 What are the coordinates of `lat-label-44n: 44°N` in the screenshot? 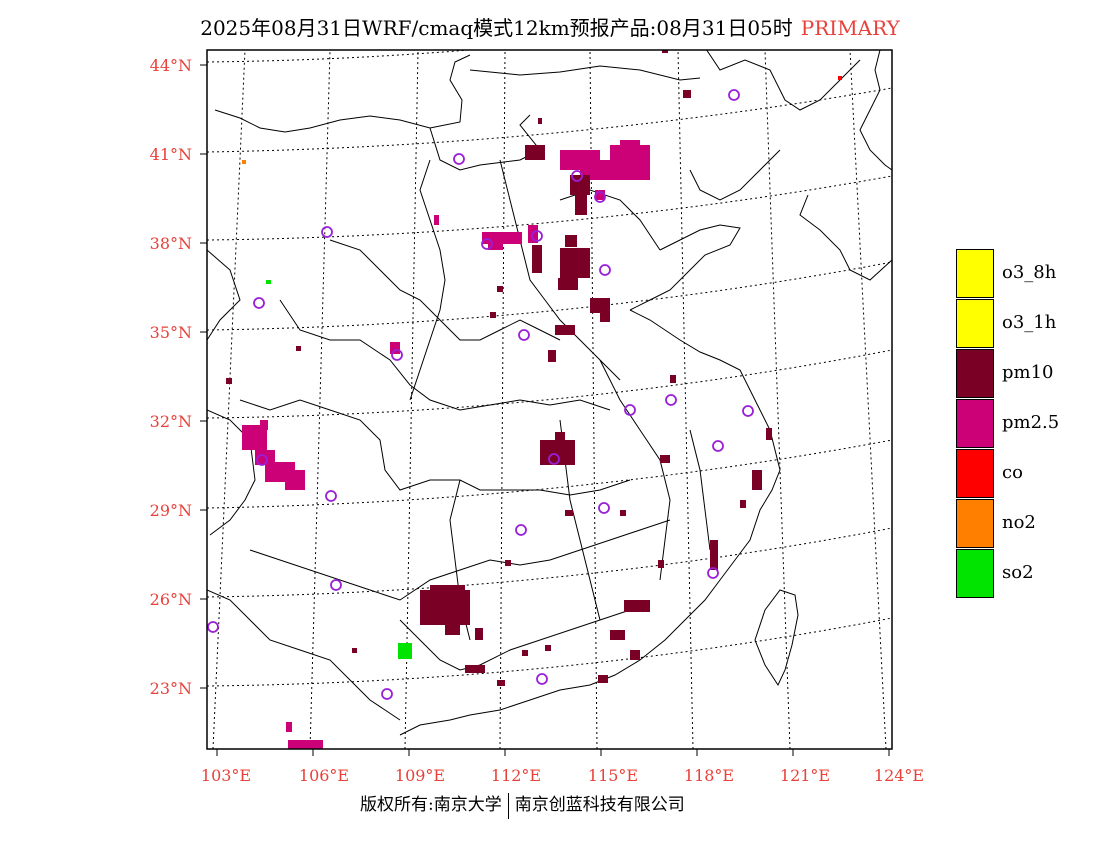 It's located at (171, 65).